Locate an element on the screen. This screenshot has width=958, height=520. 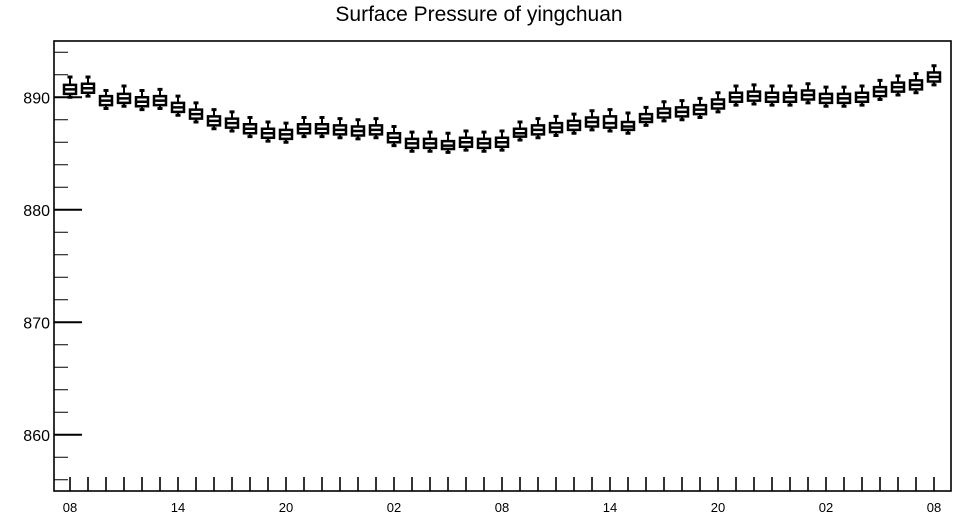
y-tick-label: 890 is located at coordinates (36, 98).